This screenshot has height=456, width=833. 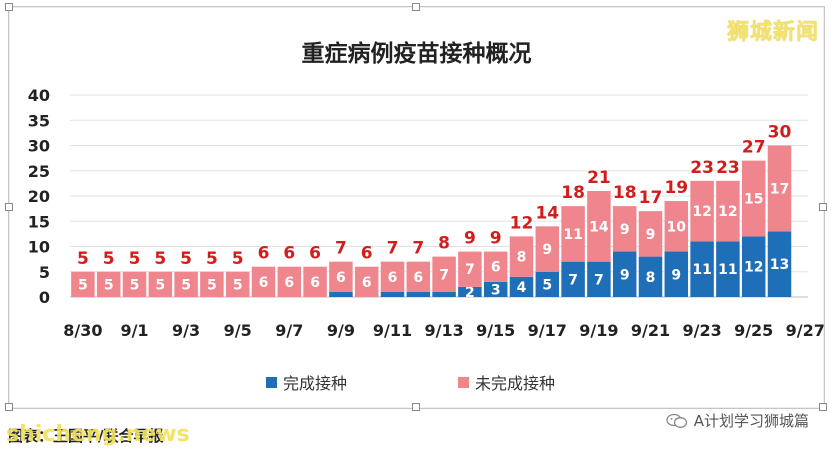 What do you see at coordinates (754, 148) in the screenshot?
I see `data-label-total: 27` at bounding box center [754, 148].